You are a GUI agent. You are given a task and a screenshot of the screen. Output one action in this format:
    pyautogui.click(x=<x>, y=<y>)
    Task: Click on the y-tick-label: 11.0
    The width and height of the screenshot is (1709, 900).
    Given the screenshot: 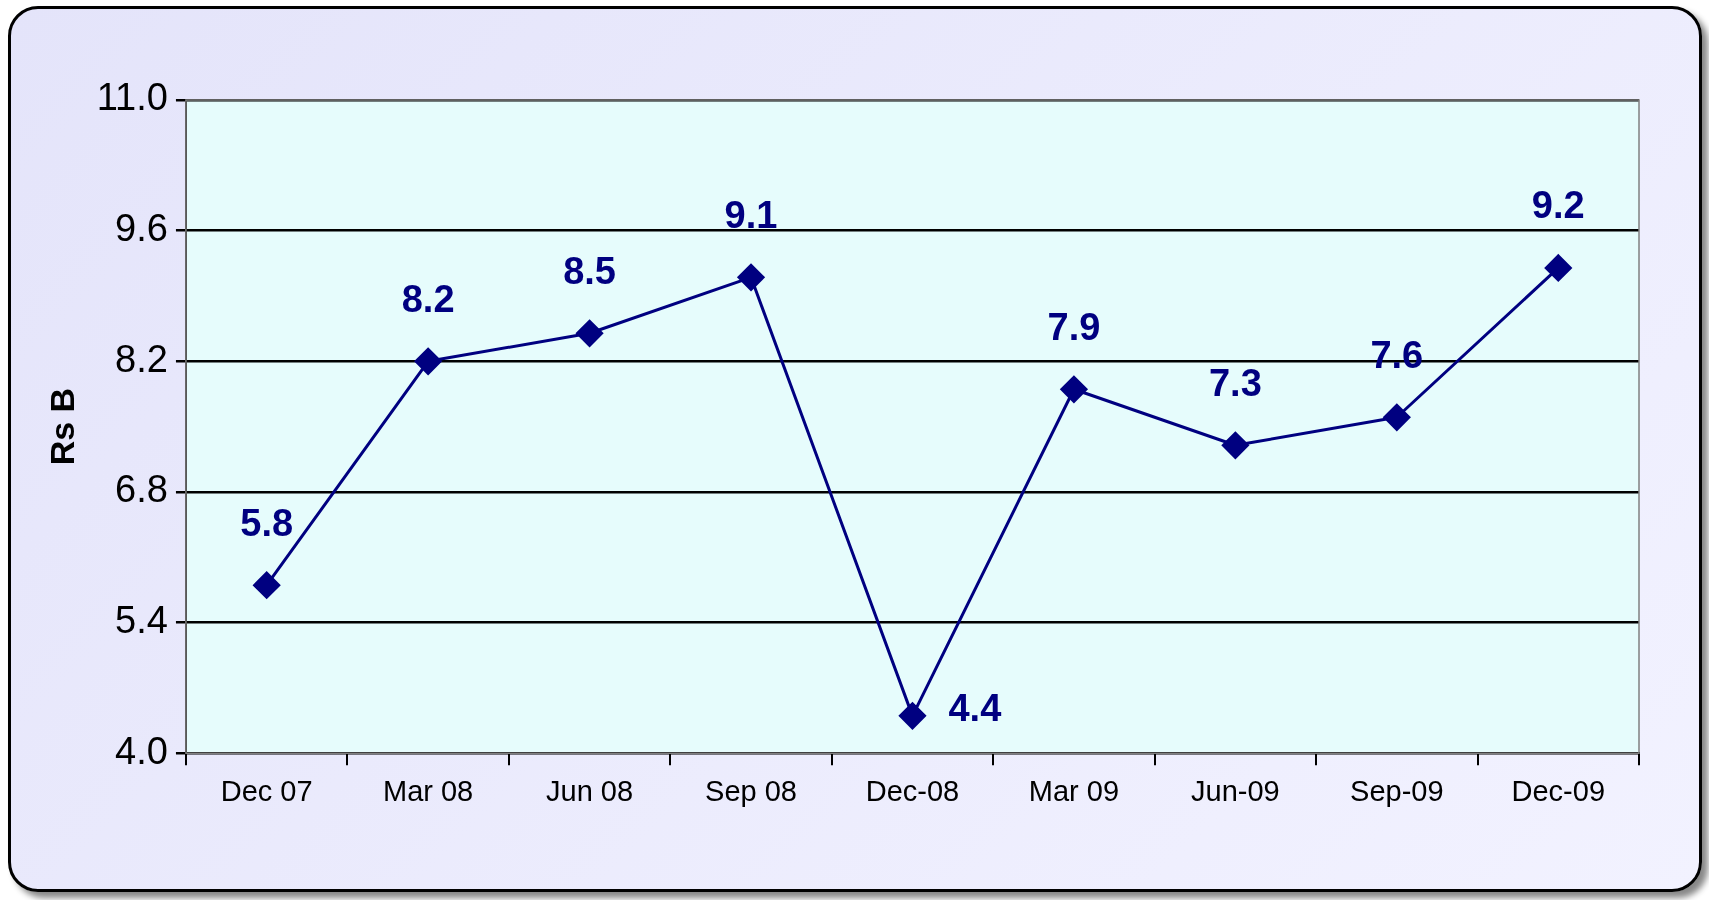 What is the action you would take?
    pyautogui.click(x=132, y=97)
    